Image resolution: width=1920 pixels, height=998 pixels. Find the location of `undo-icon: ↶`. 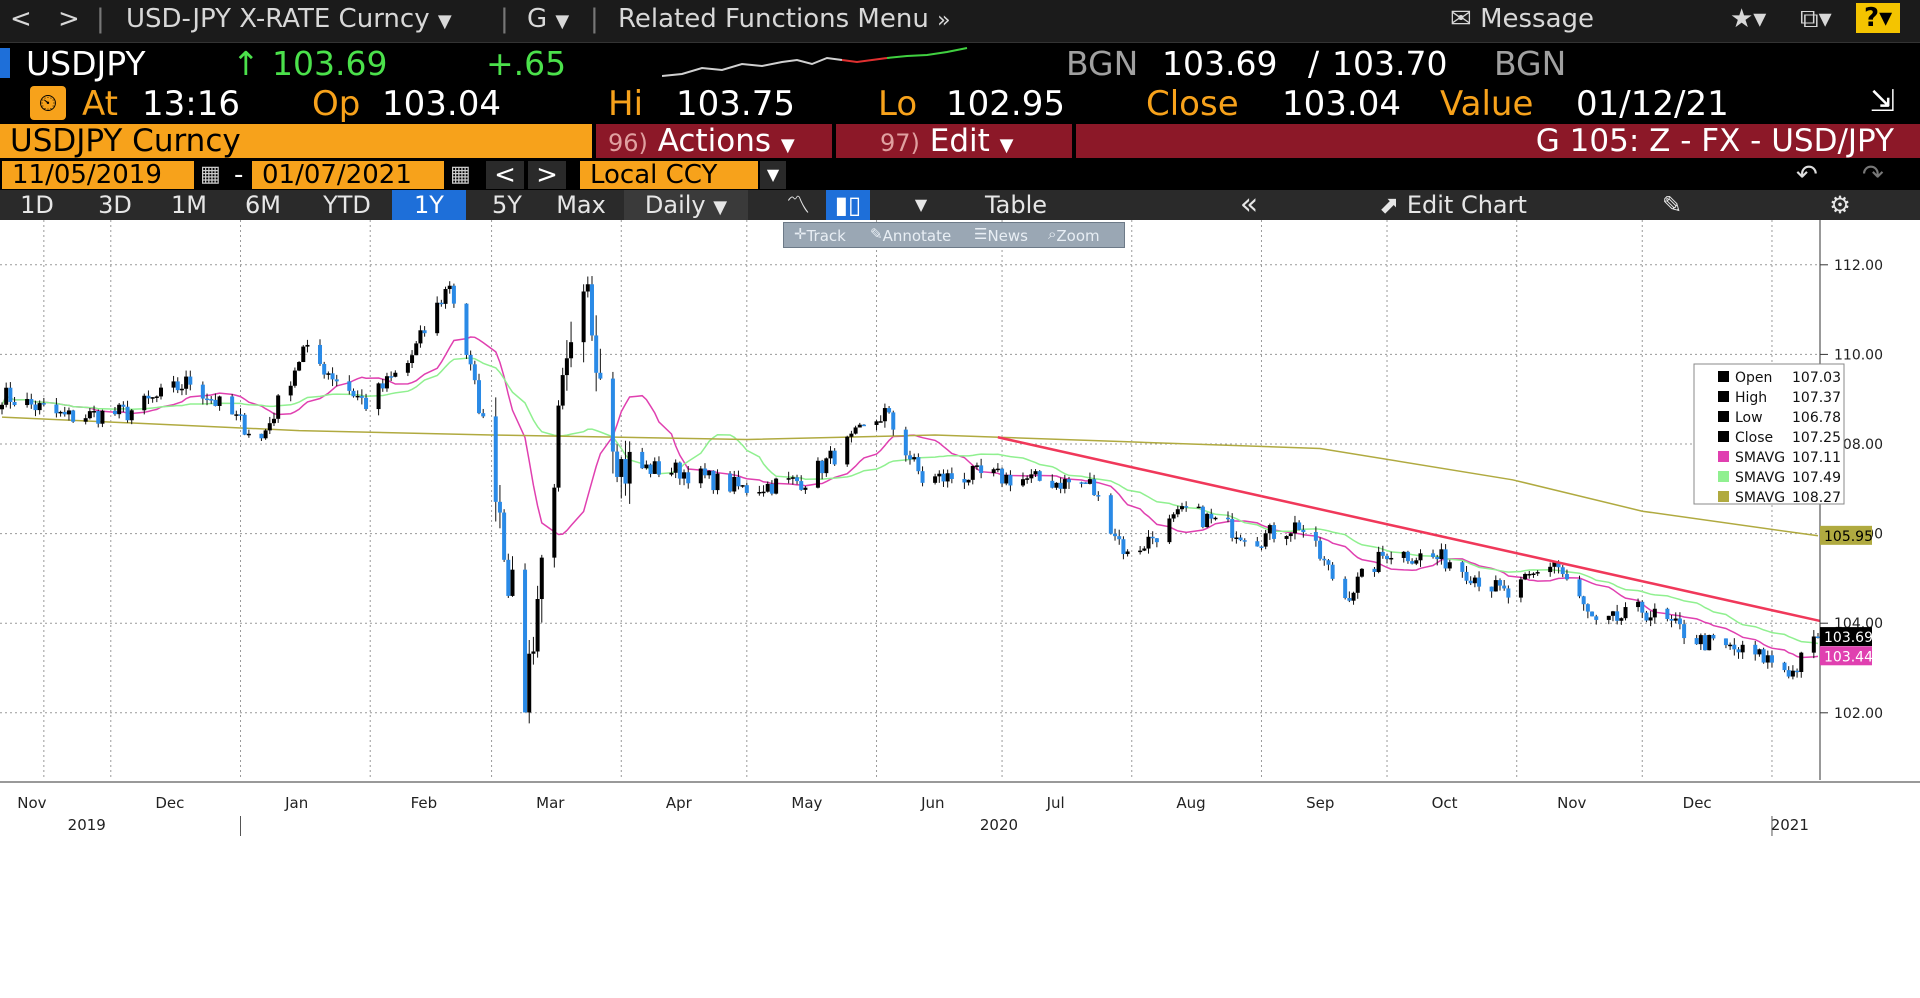

undo-icon: ↶ is located at coordinates (1807, 175).